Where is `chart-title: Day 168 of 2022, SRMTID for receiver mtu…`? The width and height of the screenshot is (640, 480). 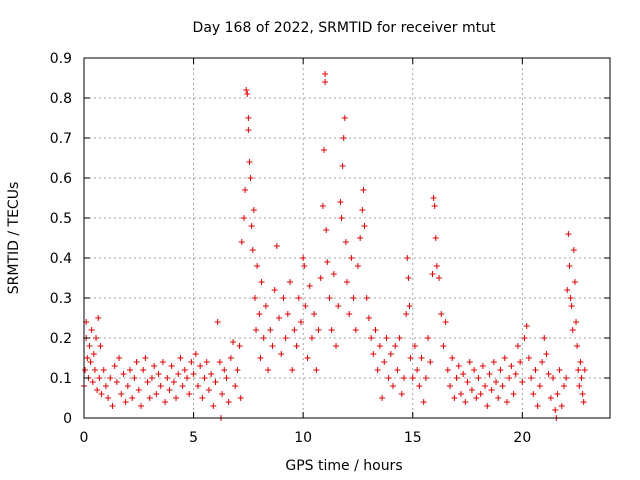 chart-title: Day 168 of 2022, SRMTID for receiver mtu… is located at coordinates (344, 28).